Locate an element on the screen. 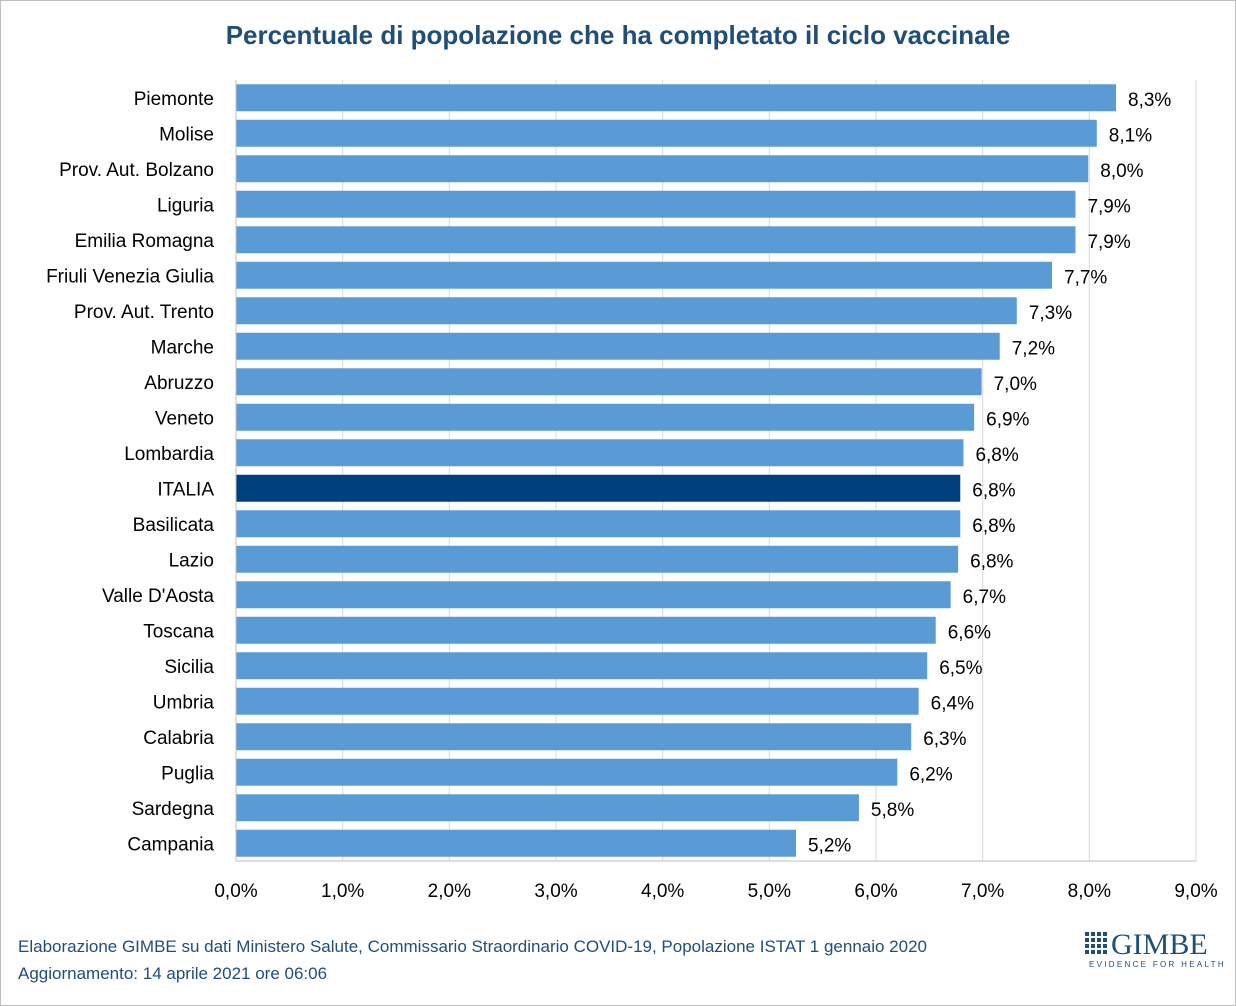 The width and height of the screenshot is (1236, 1006). x-tick-label: 5,0% is located at coordinates (769, 891).